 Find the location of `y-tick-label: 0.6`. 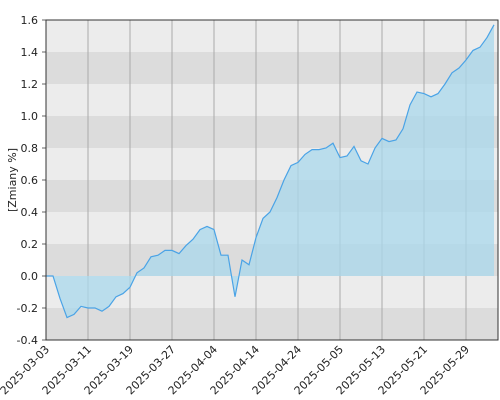

y-tick-label: 0.6 is located at coordinates (30, 180).